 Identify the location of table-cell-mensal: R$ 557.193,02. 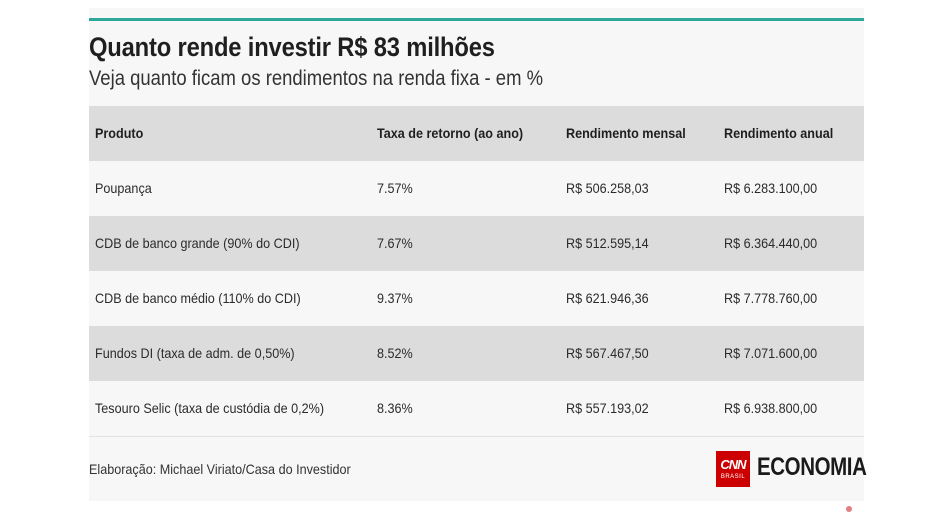
(607, 408).